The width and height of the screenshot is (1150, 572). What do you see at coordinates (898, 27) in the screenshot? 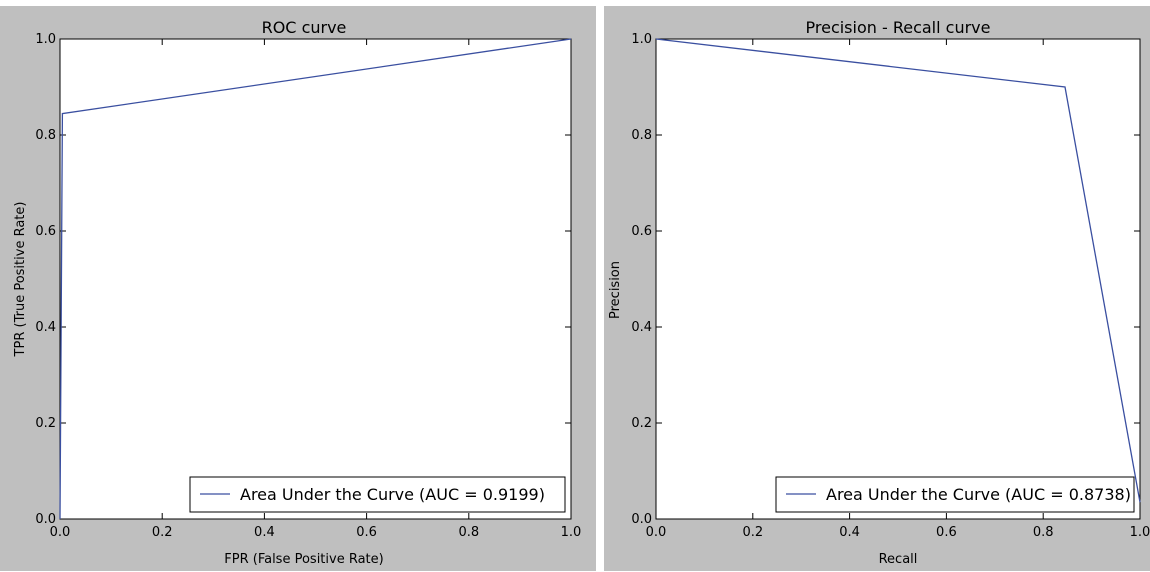
I see `chart-title: Precision - Recall curve` at bounding box center [898, 27].